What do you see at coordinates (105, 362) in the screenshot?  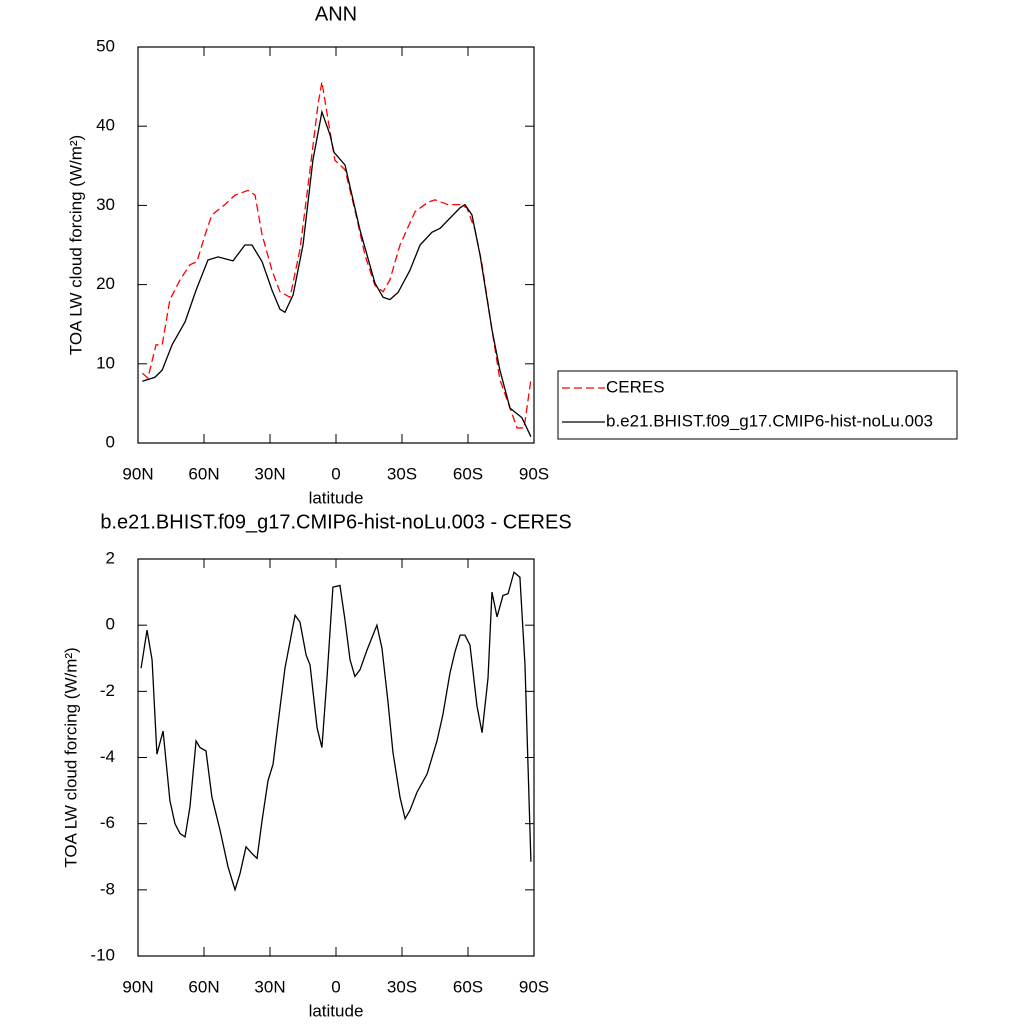 I see `y-tick-label: 10` at bounding box center [105, 362].